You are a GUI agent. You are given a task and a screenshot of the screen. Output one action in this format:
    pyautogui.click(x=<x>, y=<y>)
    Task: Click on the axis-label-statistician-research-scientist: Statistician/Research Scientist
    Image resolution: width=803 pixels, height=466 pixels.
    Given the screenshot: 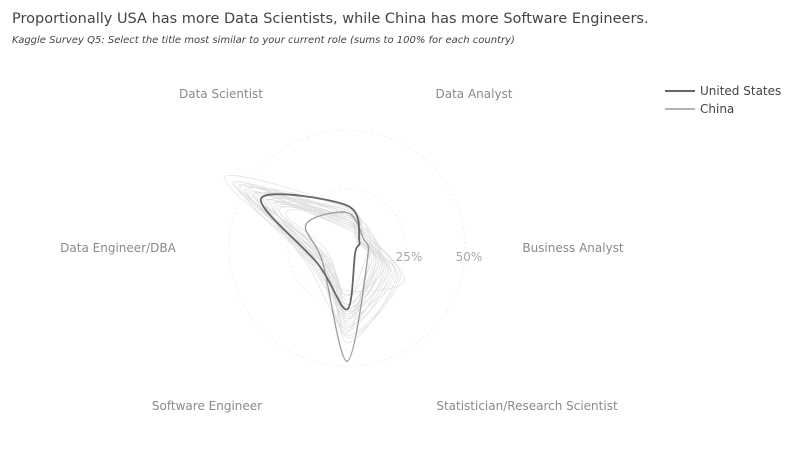 What is the action you would take?
    pyautogui.click(x=527, y=406)
    